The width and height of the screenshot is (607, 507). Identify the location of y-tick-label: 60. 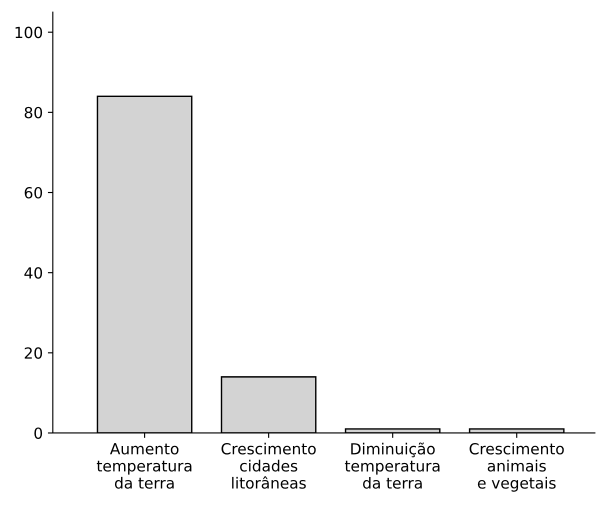
(33, 192).